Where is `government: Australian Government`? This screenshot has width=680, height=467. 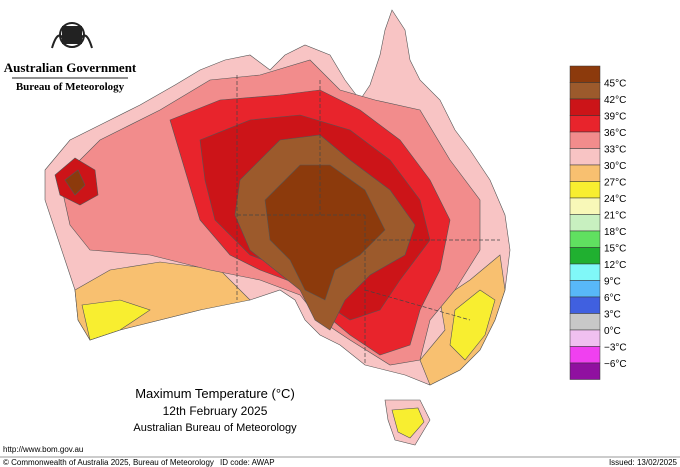
government: Australian Government is located at coordinates (70, 67).